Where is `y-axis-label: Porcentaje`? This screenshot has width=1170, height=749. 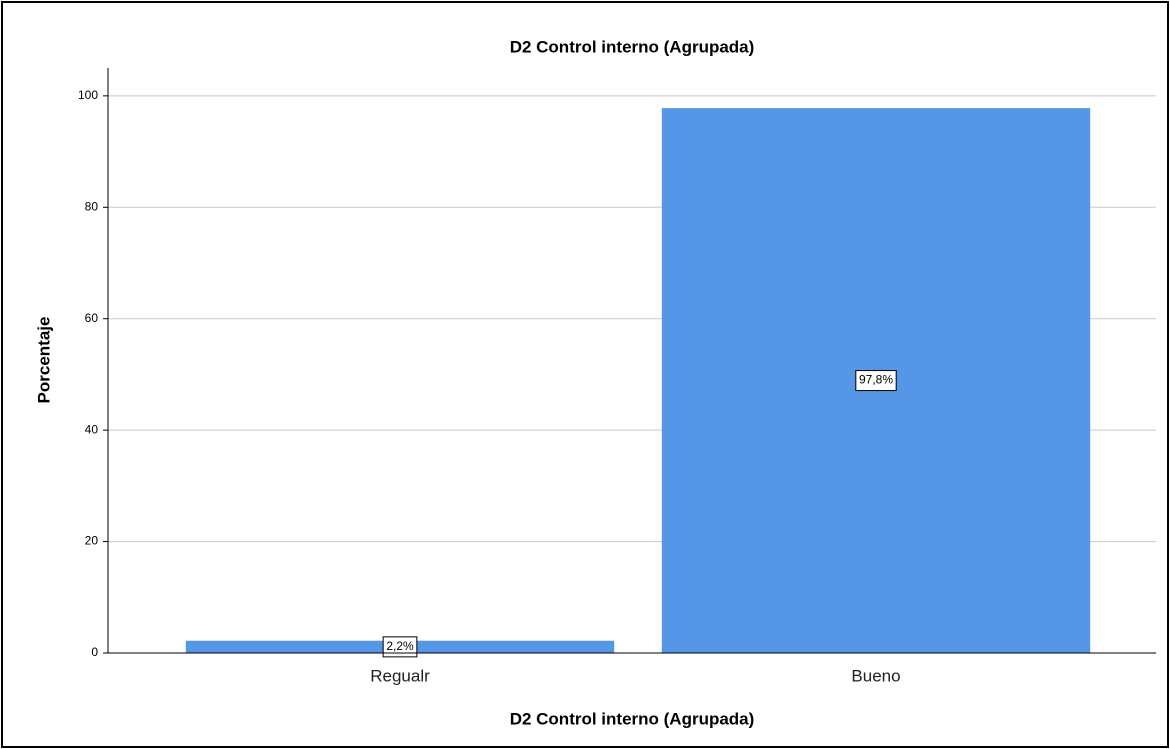
y-axis-label: Porcentaje is located at coordinates (43, 360).